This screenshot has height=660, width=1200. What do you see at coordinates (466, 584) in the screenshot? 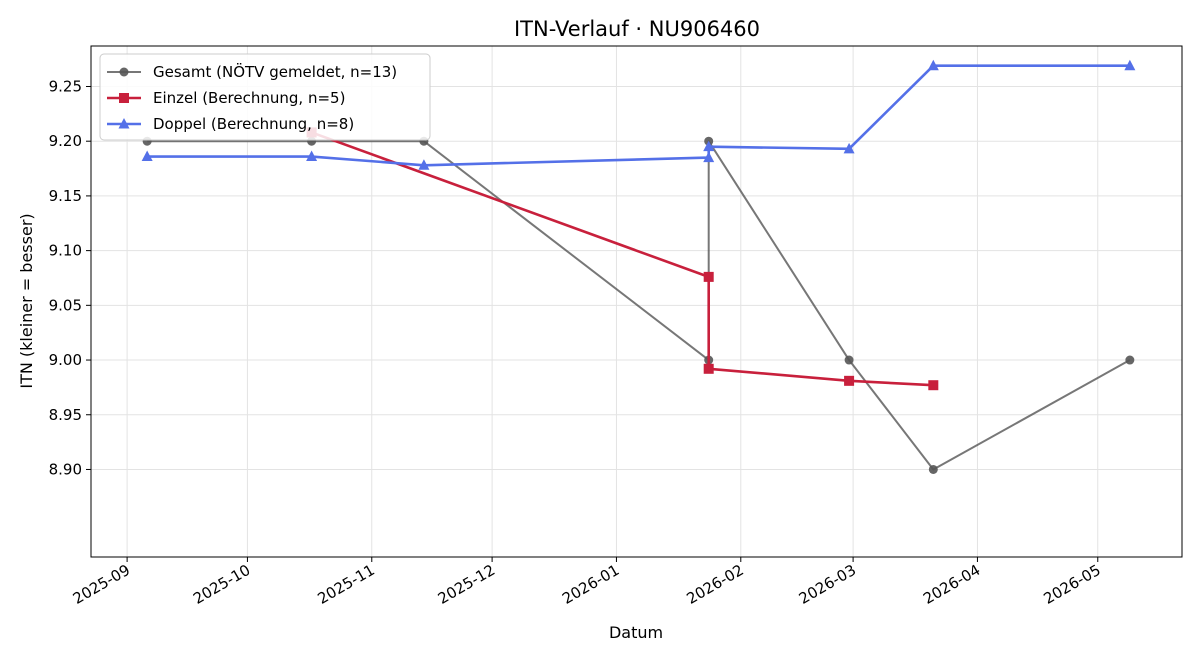
I see `x-tick-label: 2025-12` at bounding box center [466, 584].